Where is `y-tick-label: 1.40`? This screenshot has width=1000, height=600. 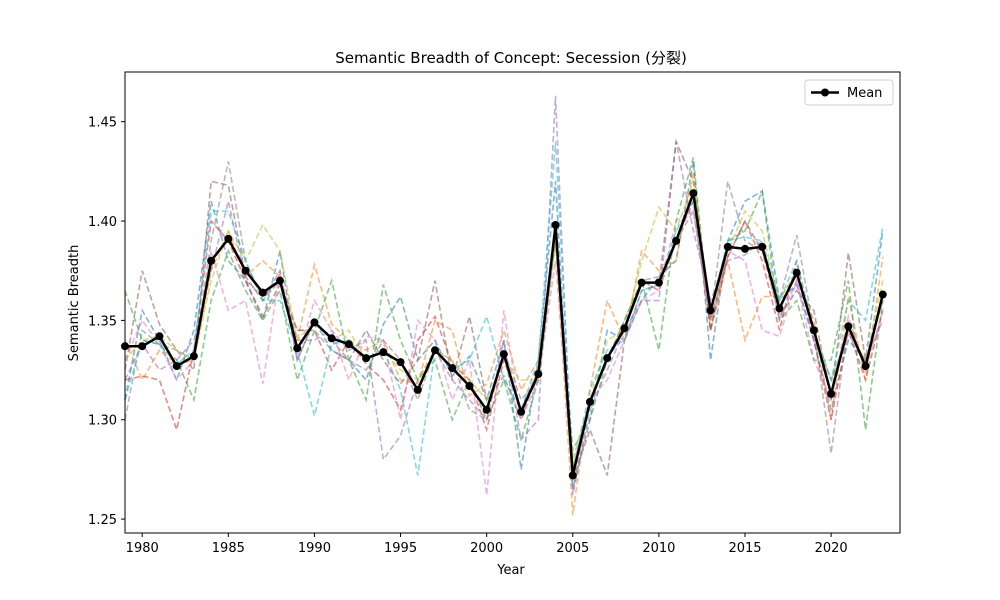
y-tick-label: 1.40 is located at coordinates (102, 222).